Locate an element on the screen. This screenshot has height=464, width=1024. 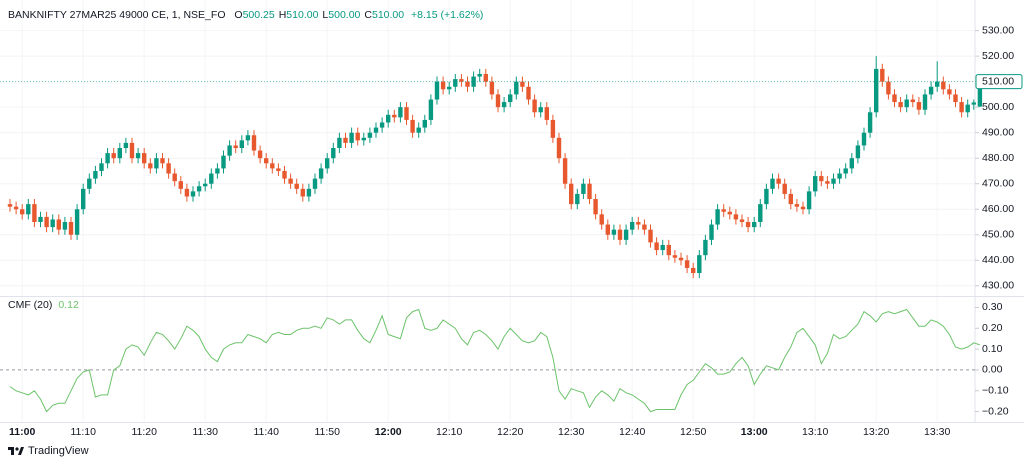
brand-name: TradingView is located at coordinates (58, 451).